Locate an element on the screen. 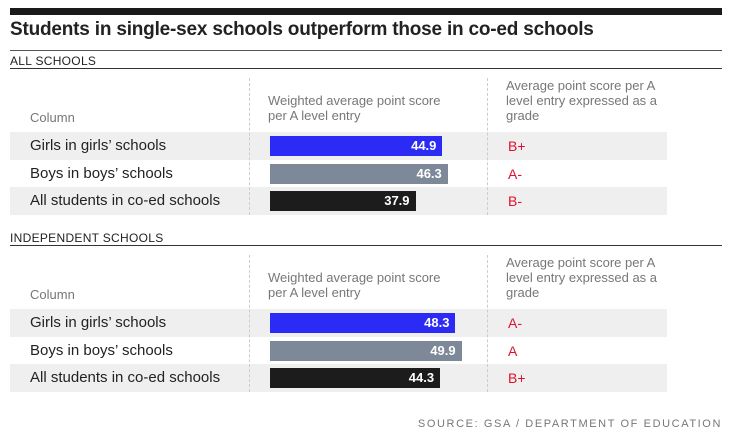  grade: A is located at coordinates (513, 350).